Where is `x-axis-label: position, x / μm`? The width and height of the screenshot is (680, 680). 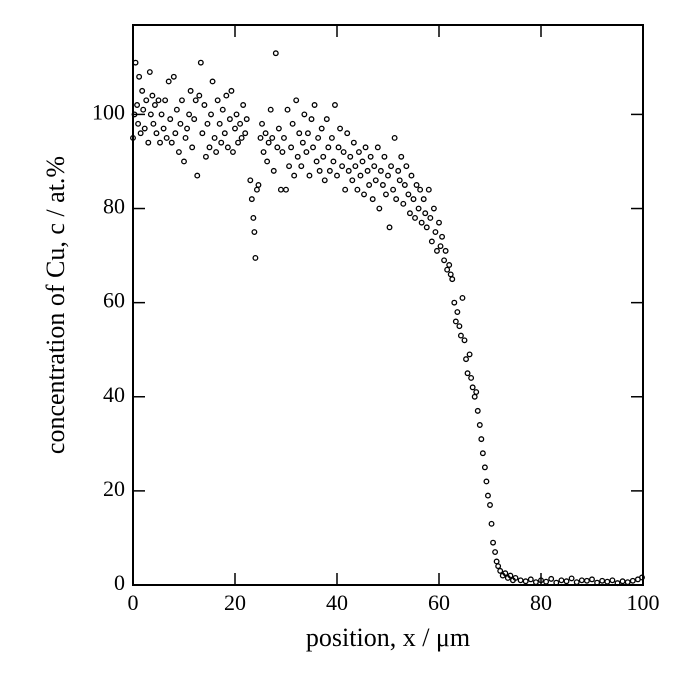
x-axis-label: position, x / μm is located at coordinates (388, 637).